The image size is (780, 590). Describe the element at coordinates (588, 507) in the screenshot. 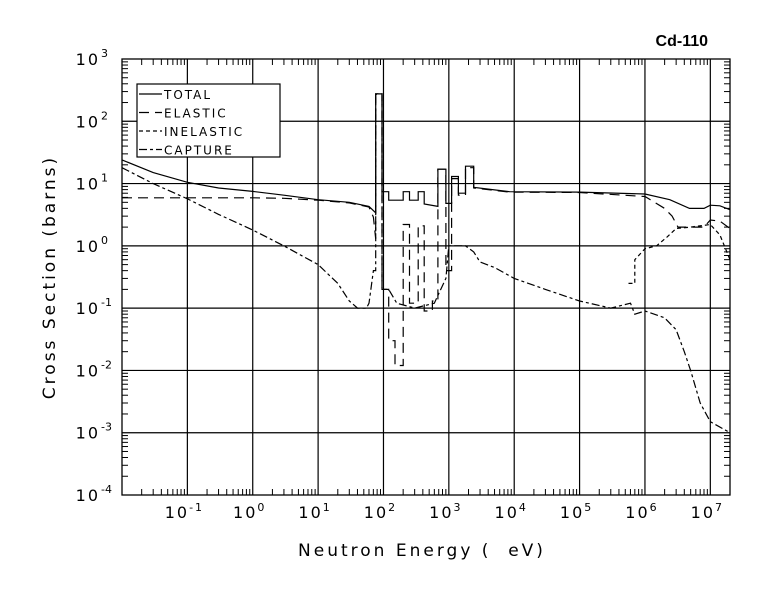

I see `tick-exponent: 5` at that location.